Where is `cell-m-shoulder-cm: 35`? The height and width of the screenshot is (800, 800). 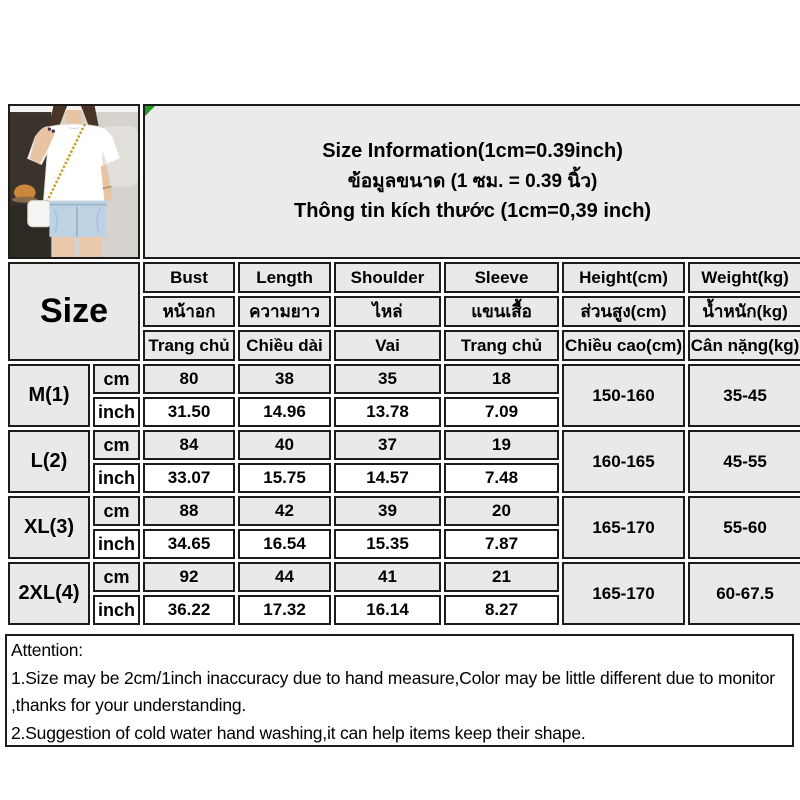 cell-m-shoulder-cm: 35 is located at coordinates (388, 379).